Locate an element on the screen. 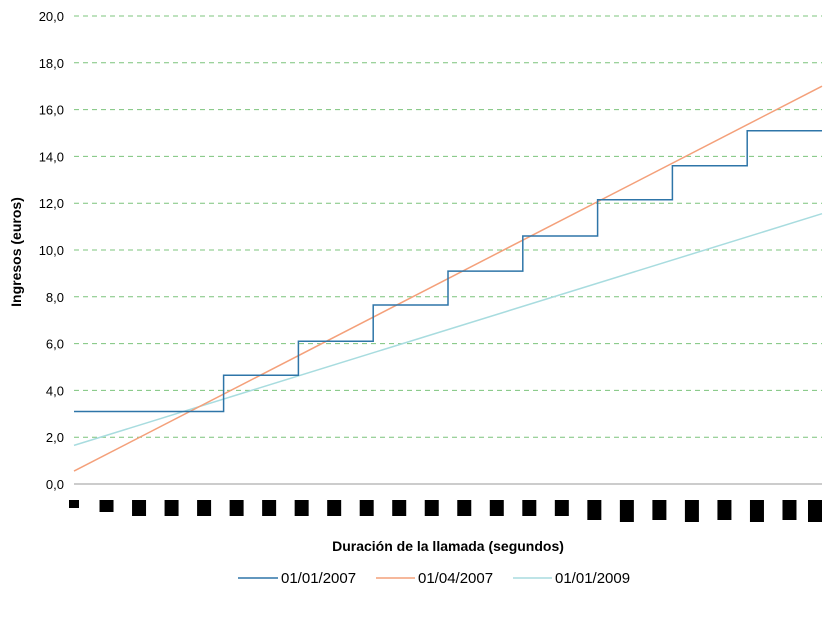  y-tick-label: 12,0 is located at coordinates (51, 203).